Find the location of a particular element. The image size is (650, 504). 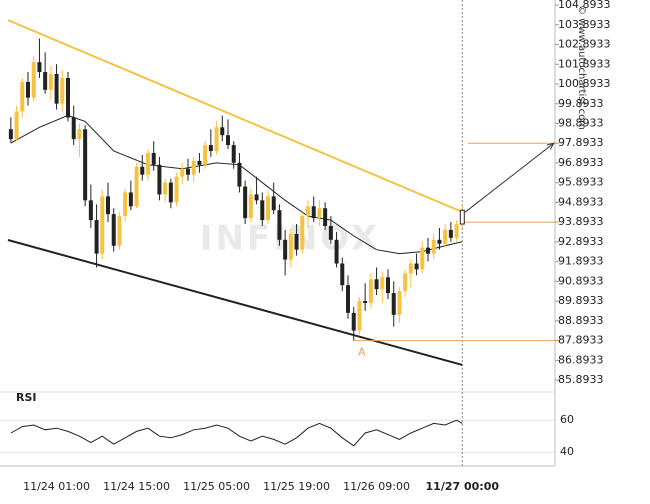

y-tick-label: 99.8933 is located at coordinates (581, 103).